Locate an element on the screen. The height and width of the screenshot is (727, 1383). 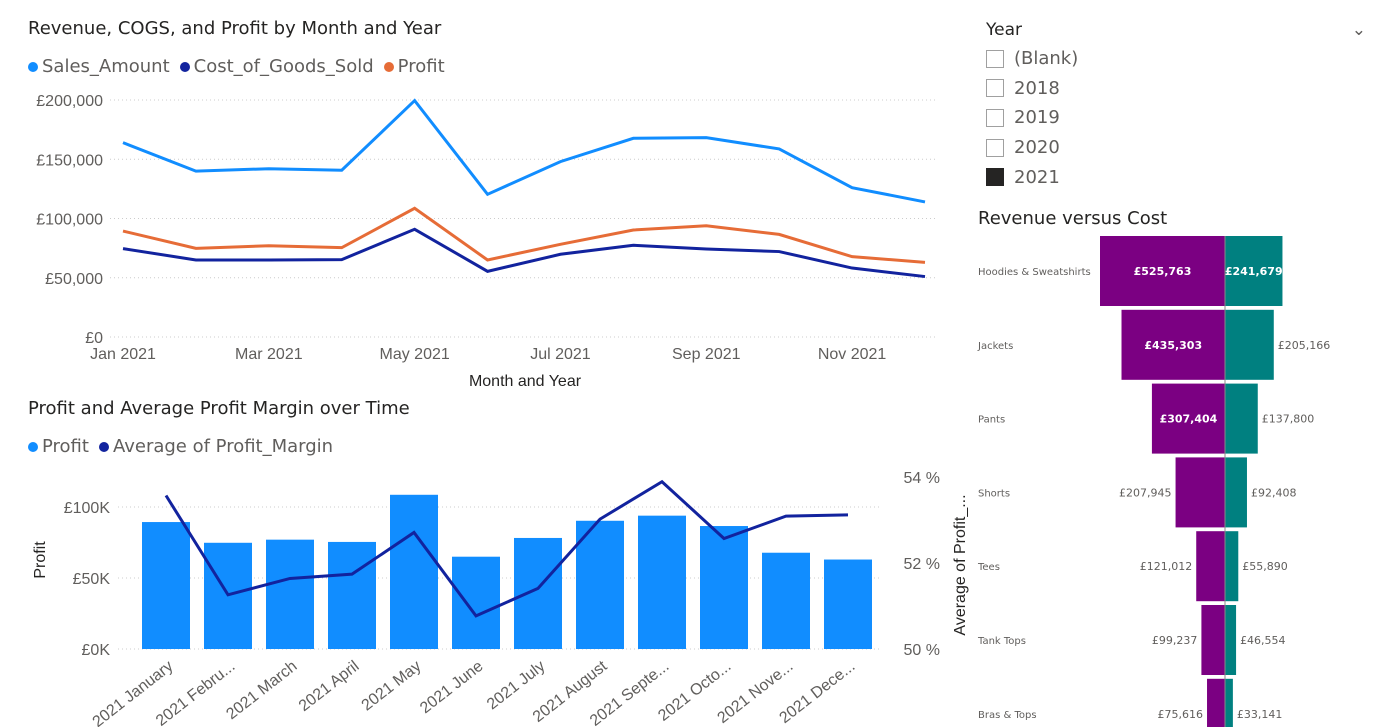
slicer-option: (Blank) is located at coordinates (1176, 59).